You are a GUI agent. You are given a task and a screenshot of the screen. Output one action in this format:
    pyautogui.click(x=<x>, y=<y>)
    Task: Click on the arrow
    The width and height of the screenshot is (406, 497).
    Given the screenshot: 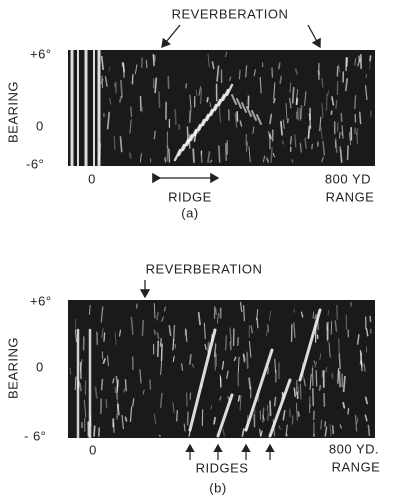 What is the action you would take?
    pyautogui.click(x=171, y=36)
    